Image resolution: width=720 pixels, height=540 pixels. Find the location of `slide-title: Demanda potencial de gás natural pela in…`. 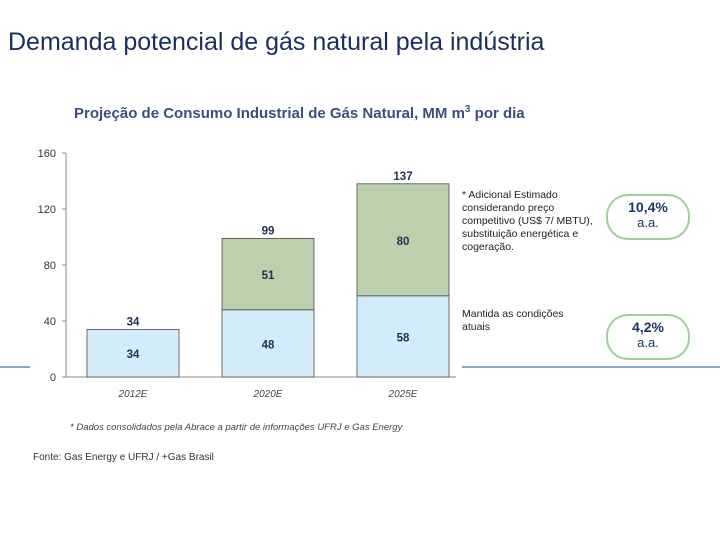

slide-title: Demanda potencial de gás natural pela in… is located at coordinates (276, 42).